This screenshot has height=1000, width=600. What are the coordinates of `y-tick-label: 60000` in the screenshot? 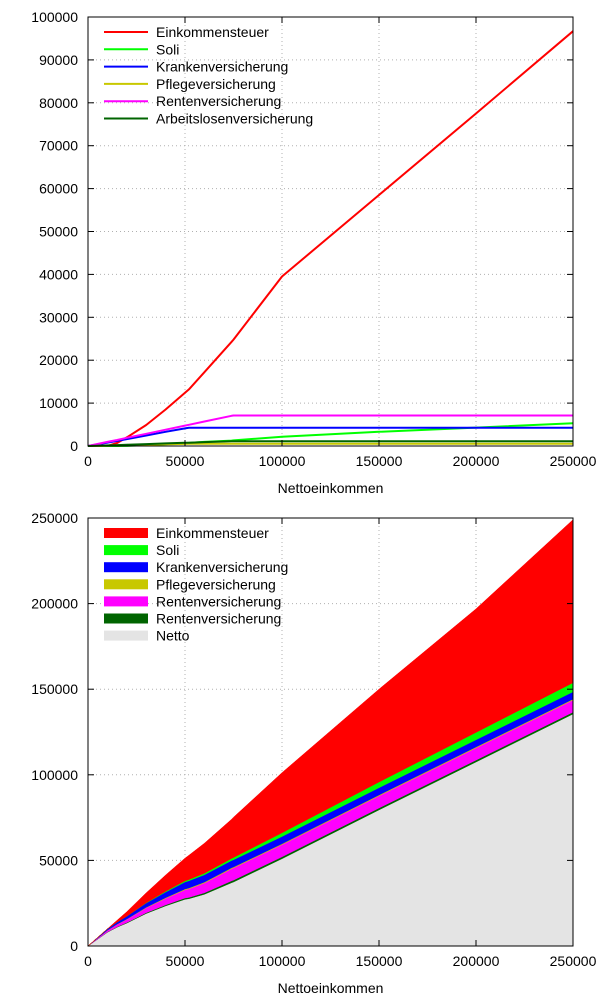 It's located at (58, 189).